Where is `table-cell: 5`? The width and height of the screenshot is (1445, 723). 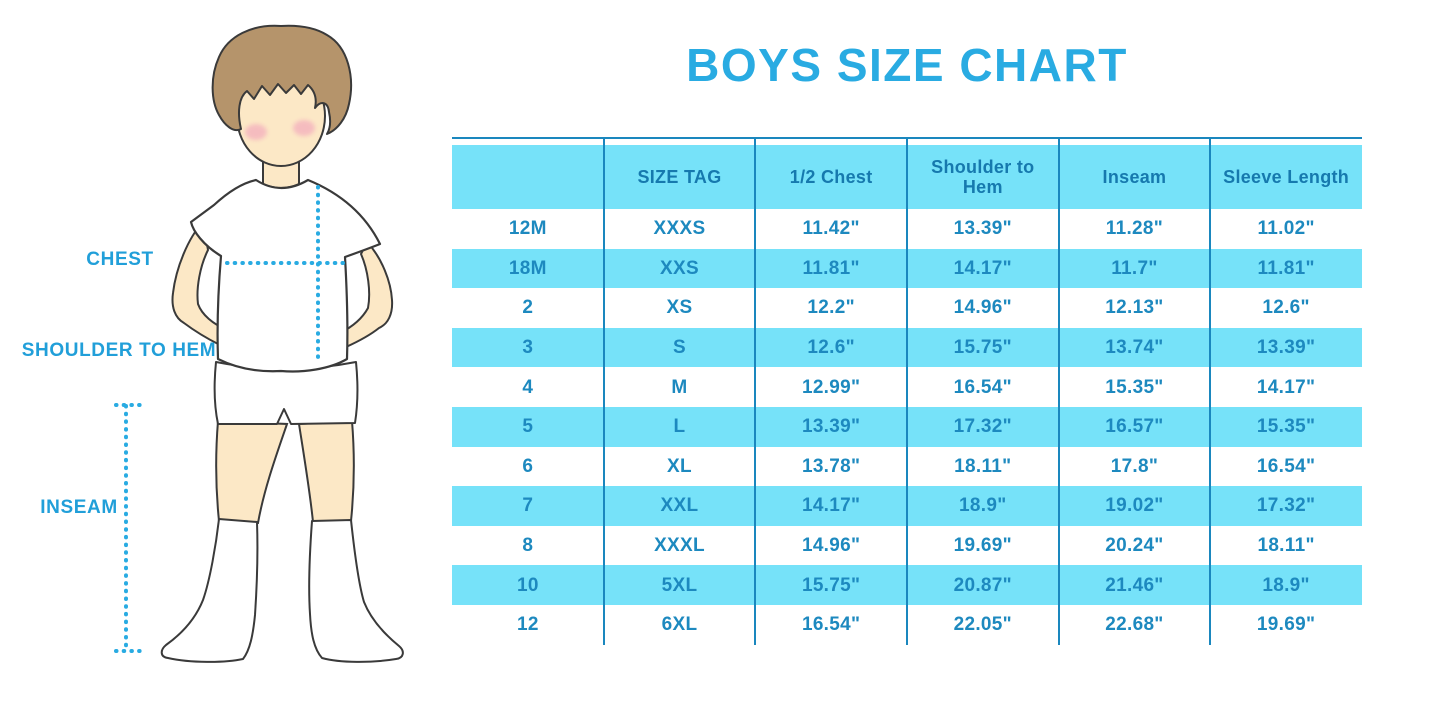 table-cell: 5 is located at coordinates (528, 427).